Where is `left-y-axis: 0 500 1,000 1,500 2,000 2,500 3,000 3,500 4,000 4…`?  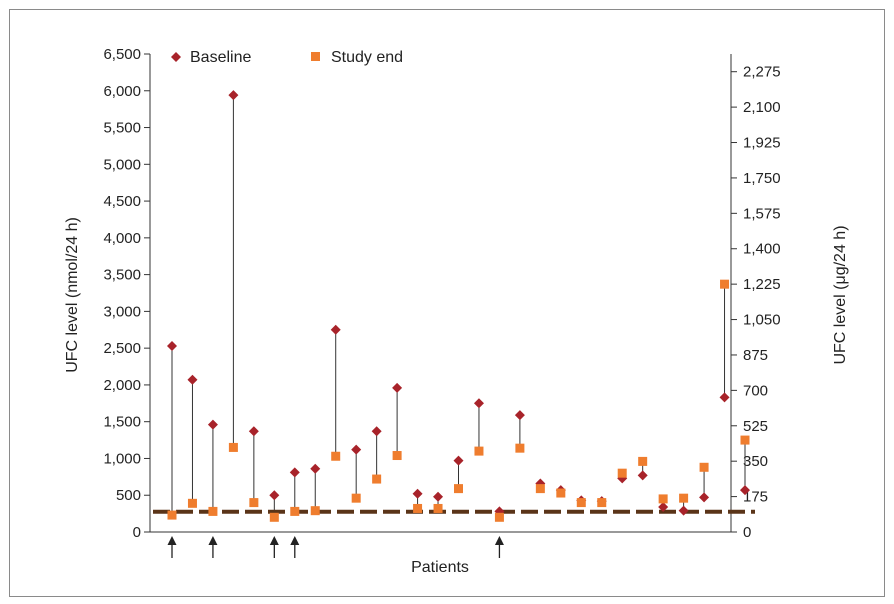
left-y-axis: 0 500 1,000 1,500 2,000 2,500 3,000 3,500 4,000 4… is located at coordinates (127, 293).